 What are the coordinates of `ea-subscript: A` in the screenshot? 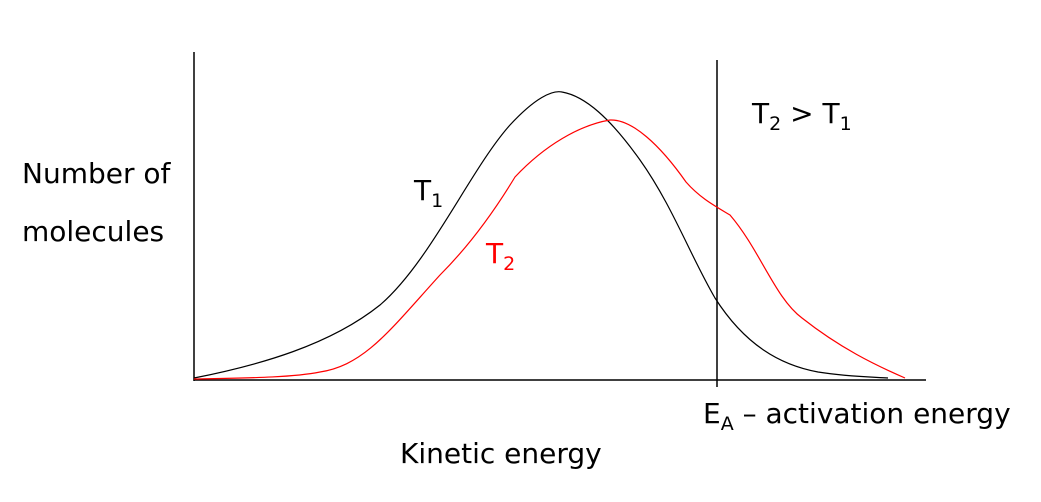 It's located at (727, 424).